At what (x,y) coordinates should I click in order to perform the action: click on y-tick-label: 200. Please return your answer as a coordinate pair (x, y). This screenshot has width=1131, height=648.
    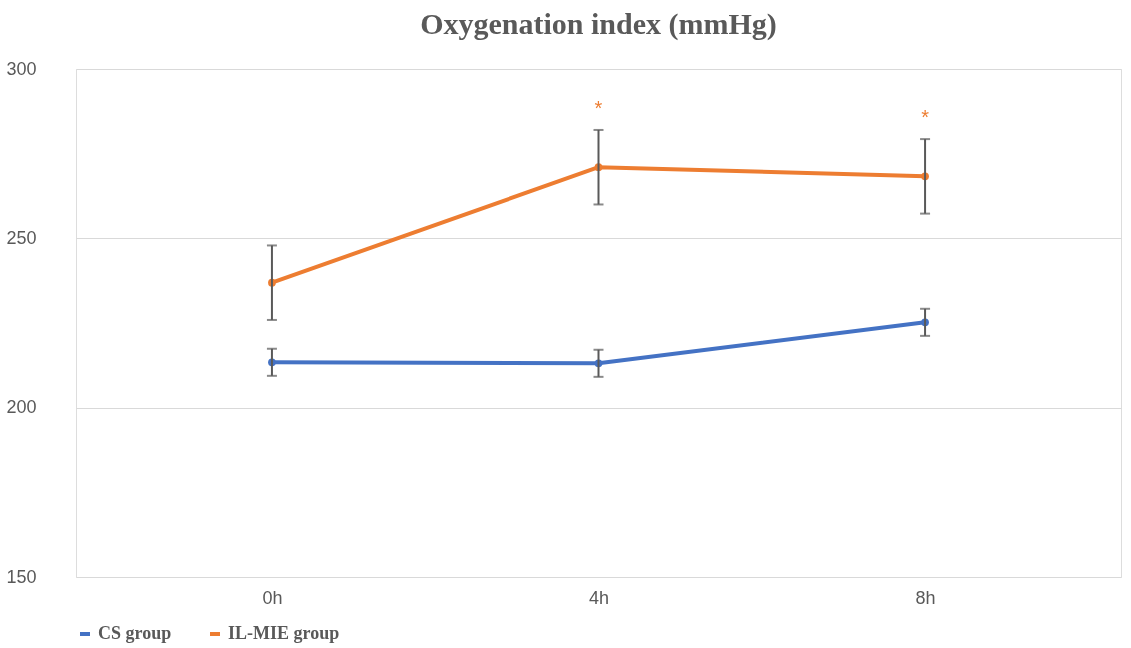
    Looking at the image, I should click on (21, 407).